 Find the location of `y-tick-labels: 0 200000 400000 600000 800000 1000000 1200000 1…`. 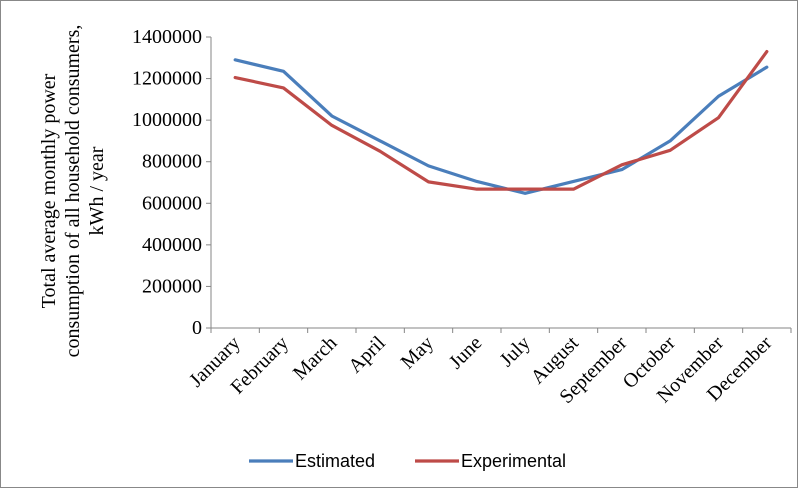

y-tick-labels: 0 200000 400000 600000 800000 1000000 1200000 1… is located at coordinates (167, 182).